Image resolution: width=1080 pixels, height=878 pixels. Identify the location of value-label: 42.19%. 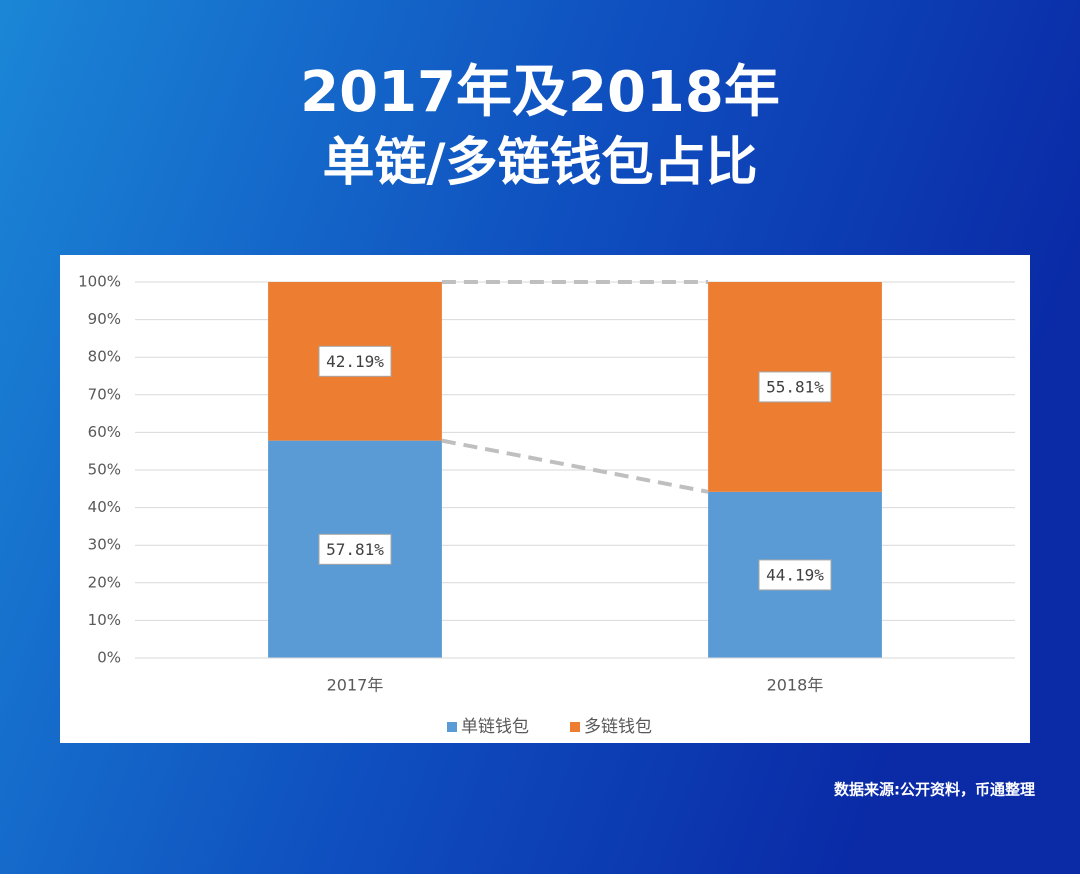
(355, 361).